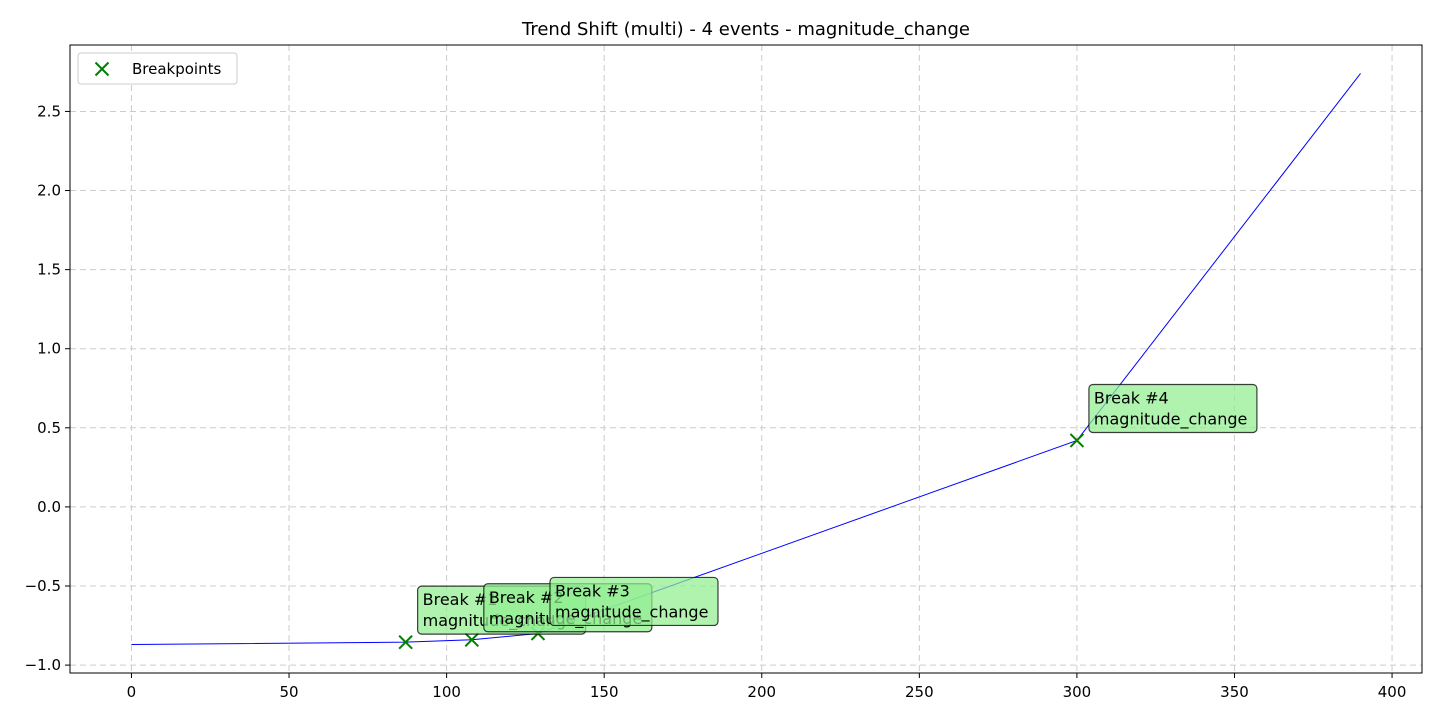 The height and width of the screenshot is (720, 1440). What do you see at coordinates (1234, 692) in the screenshot?
I see `x-tick-label: 350` at bounding box center [1234, 692].